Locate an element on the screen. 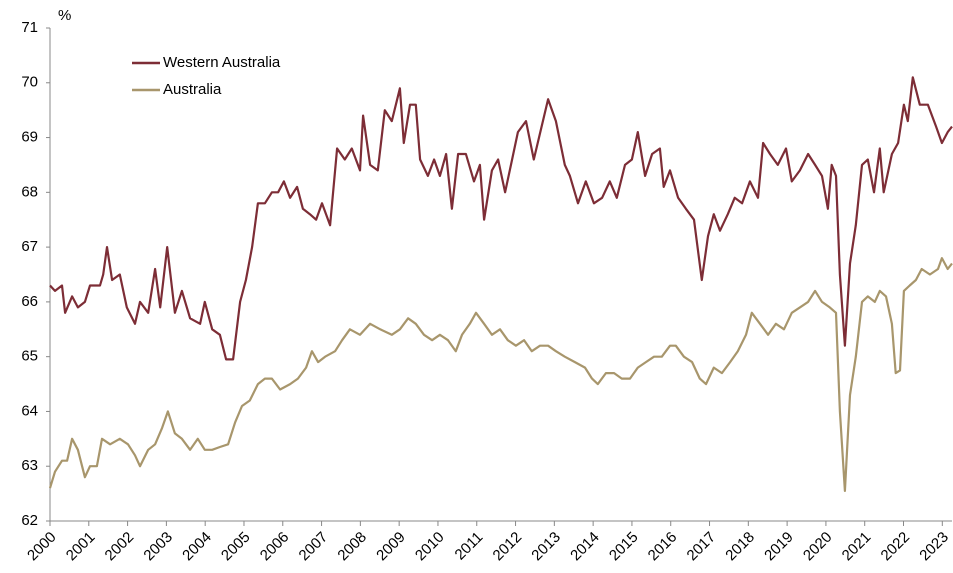  y-tick-label: 62 is located at coordinates (29, 520).